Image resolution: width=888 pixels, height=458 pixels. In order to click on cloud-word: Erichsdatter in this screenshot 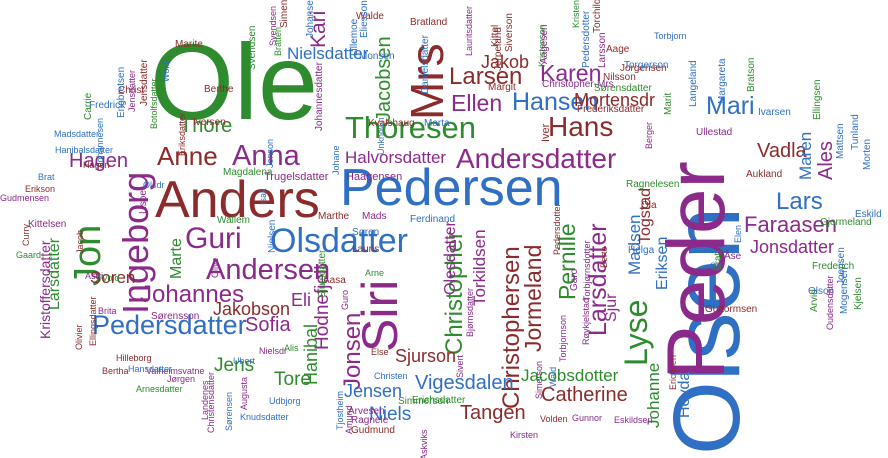, I will do `click(439, 400)`.